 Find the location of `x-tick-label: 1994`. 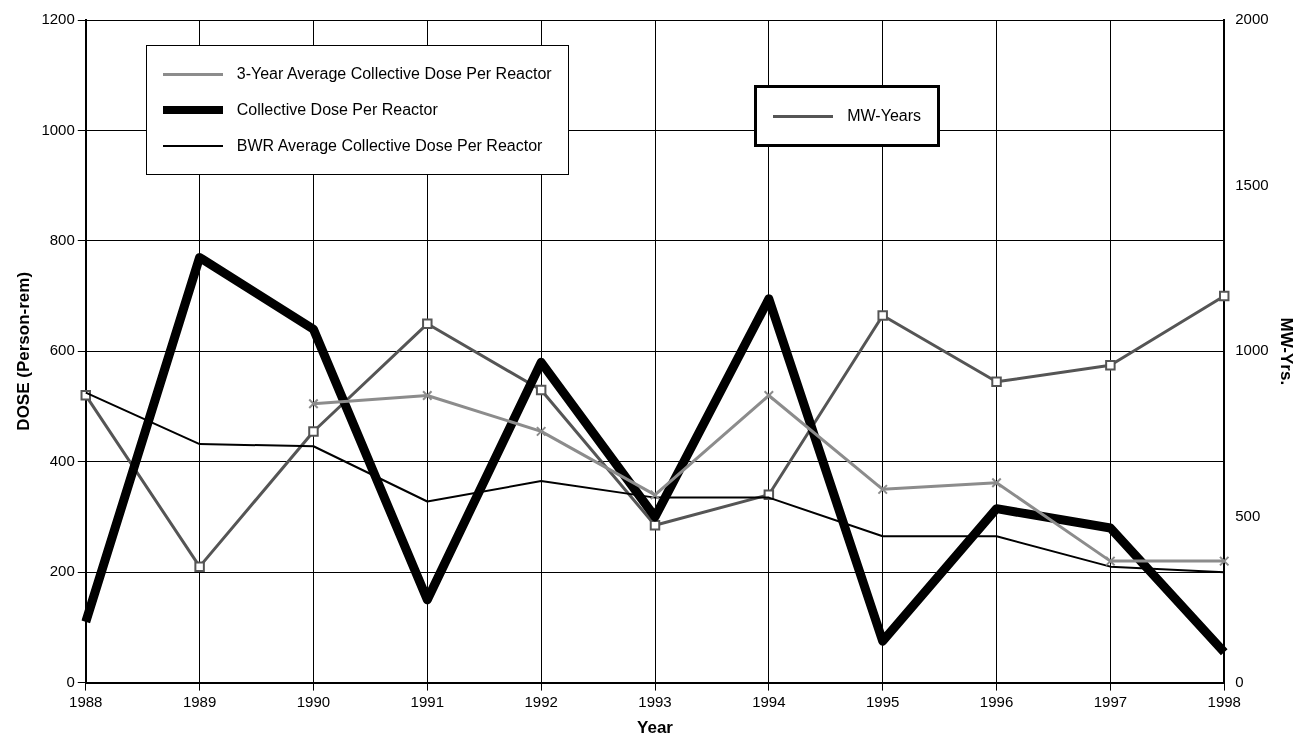

x-tick-label: 1994 is located at coordinates (769, 701).